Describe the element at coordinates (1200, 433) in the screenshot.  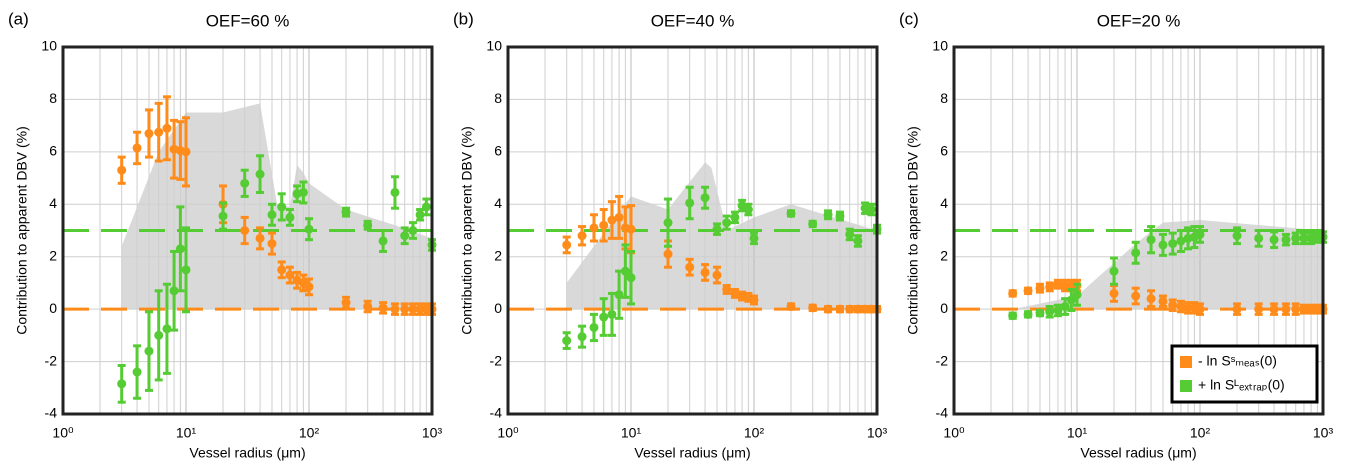
I see `x-tick-label: 10²` at that location.